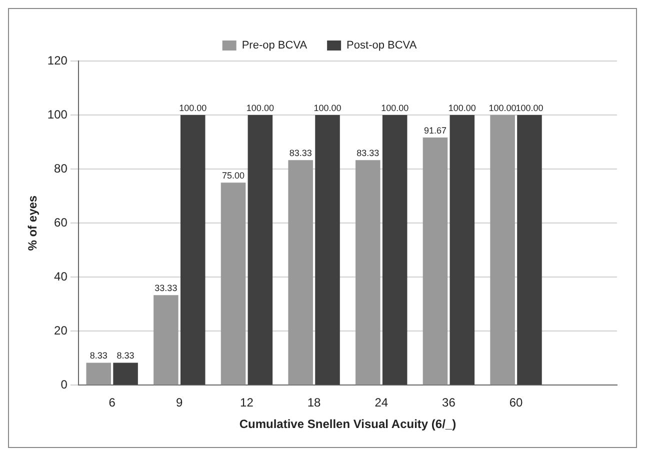 This screenshot has width=647, height=458. I want to click on x-tick-label: 24, so click(381, 403).